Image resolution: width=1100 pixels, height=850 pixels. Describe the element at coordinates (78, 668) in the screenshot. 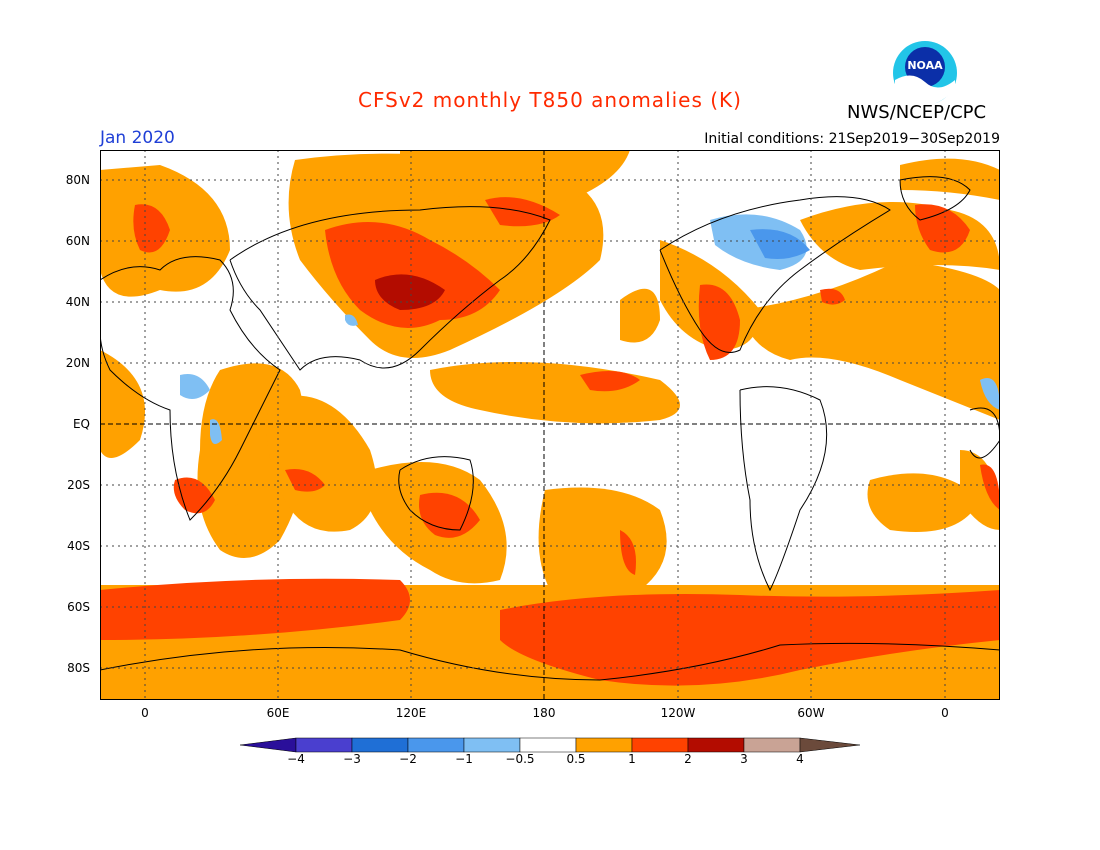

I see `lat-label-80s: 80S` at that location.